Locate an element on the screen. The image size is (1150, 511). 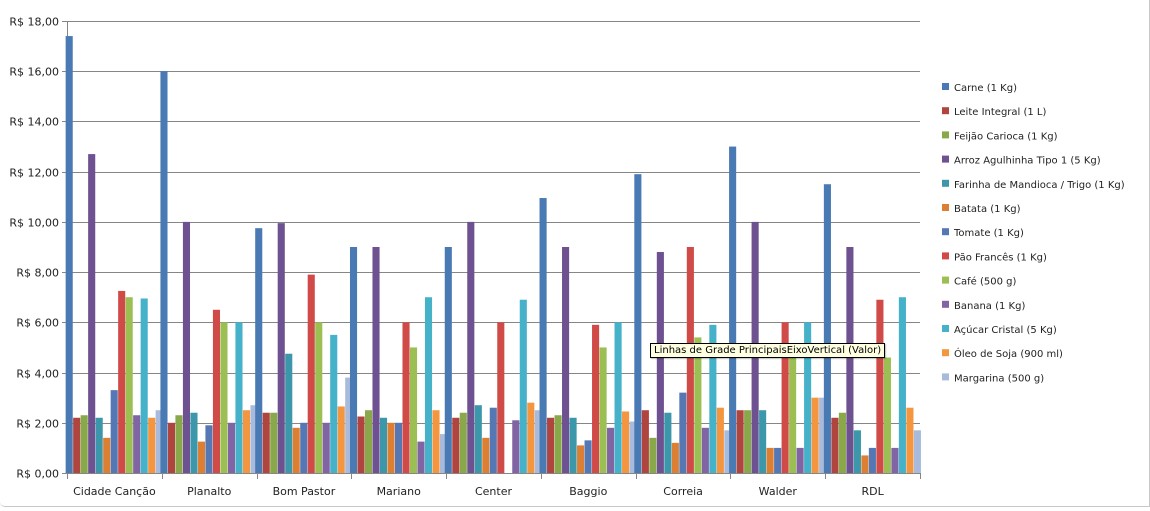
legend-label: Açúcar Cristal (5 Kg) is located at coordinates (1005, 330).